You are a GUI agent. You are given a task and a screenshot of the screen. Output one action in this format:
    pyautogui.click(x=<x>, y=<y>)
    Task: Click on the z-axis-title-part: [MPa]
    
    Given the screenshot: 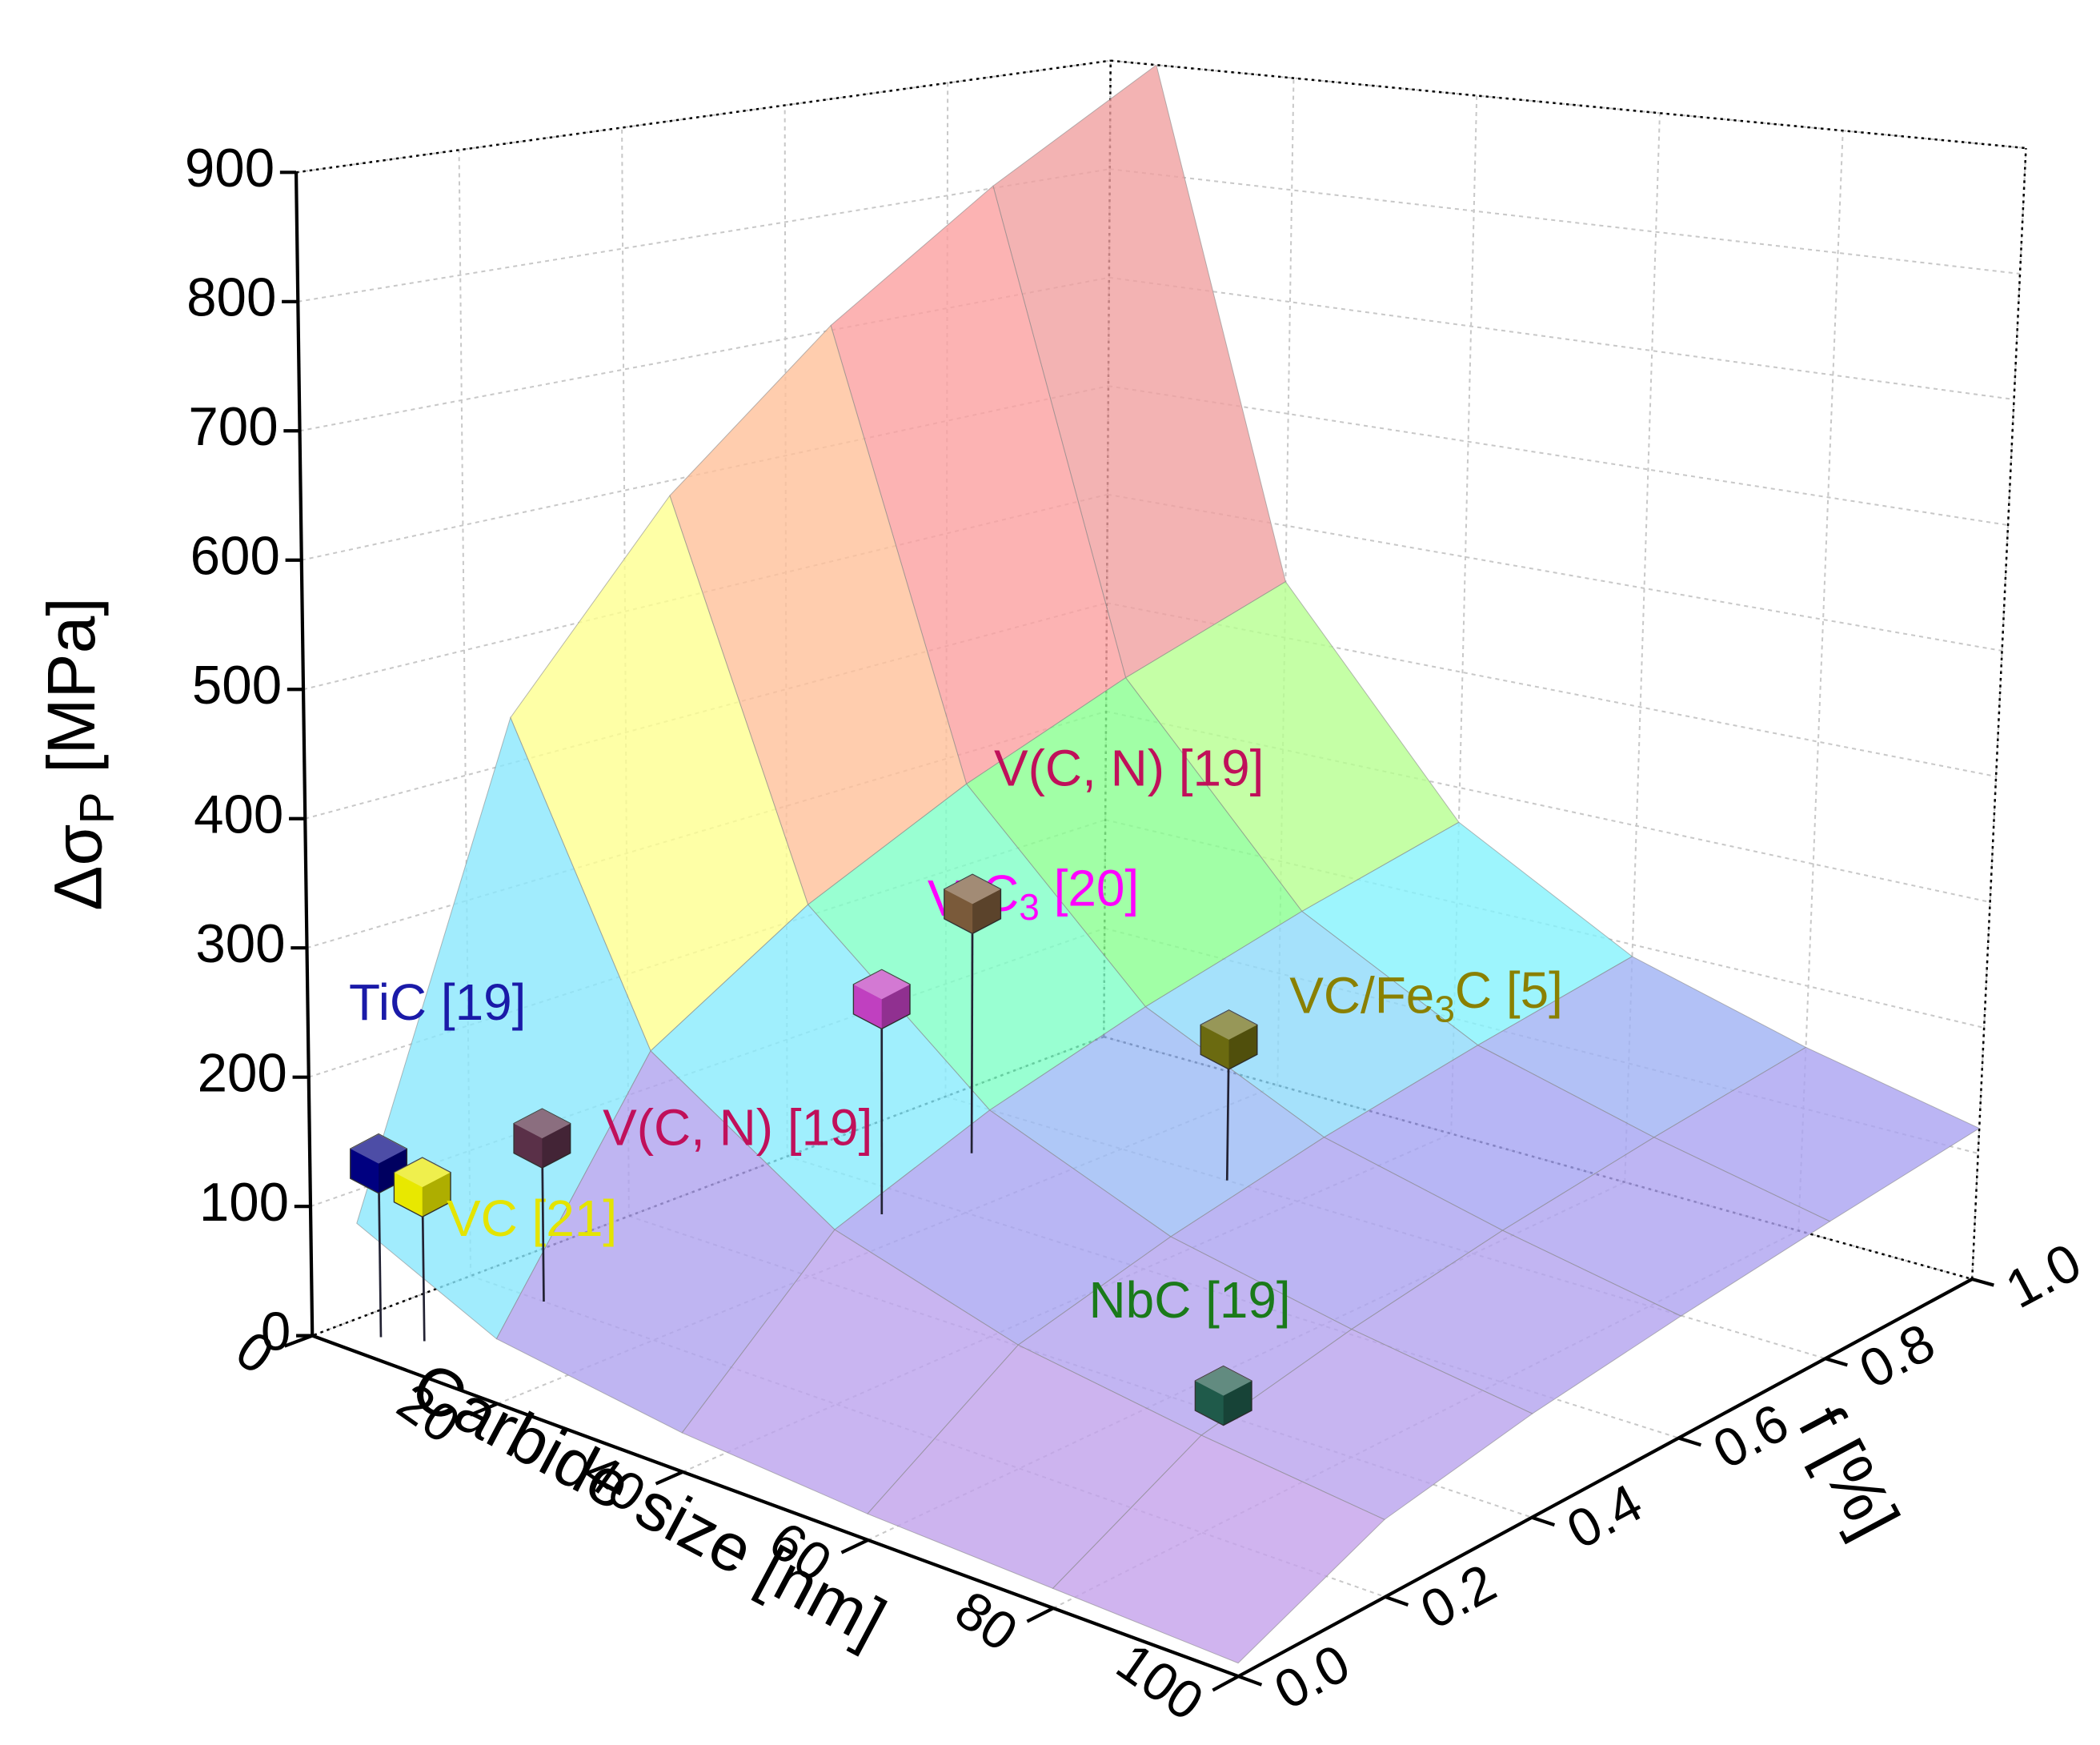 What is the action you would take?
    pyautogui.click(x=71, y=694)
    